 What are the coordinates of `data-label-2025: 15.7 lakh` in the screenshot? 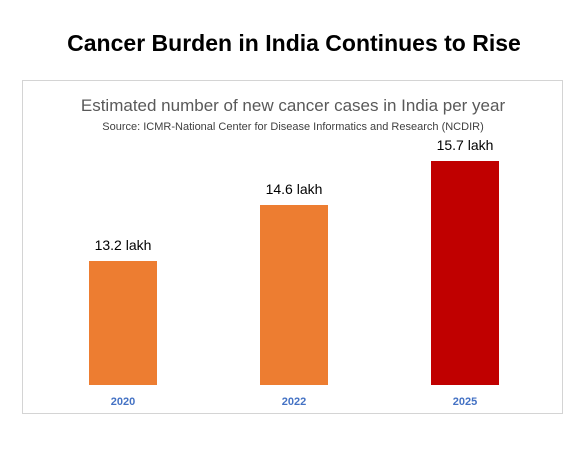 It's located at (465, 145).